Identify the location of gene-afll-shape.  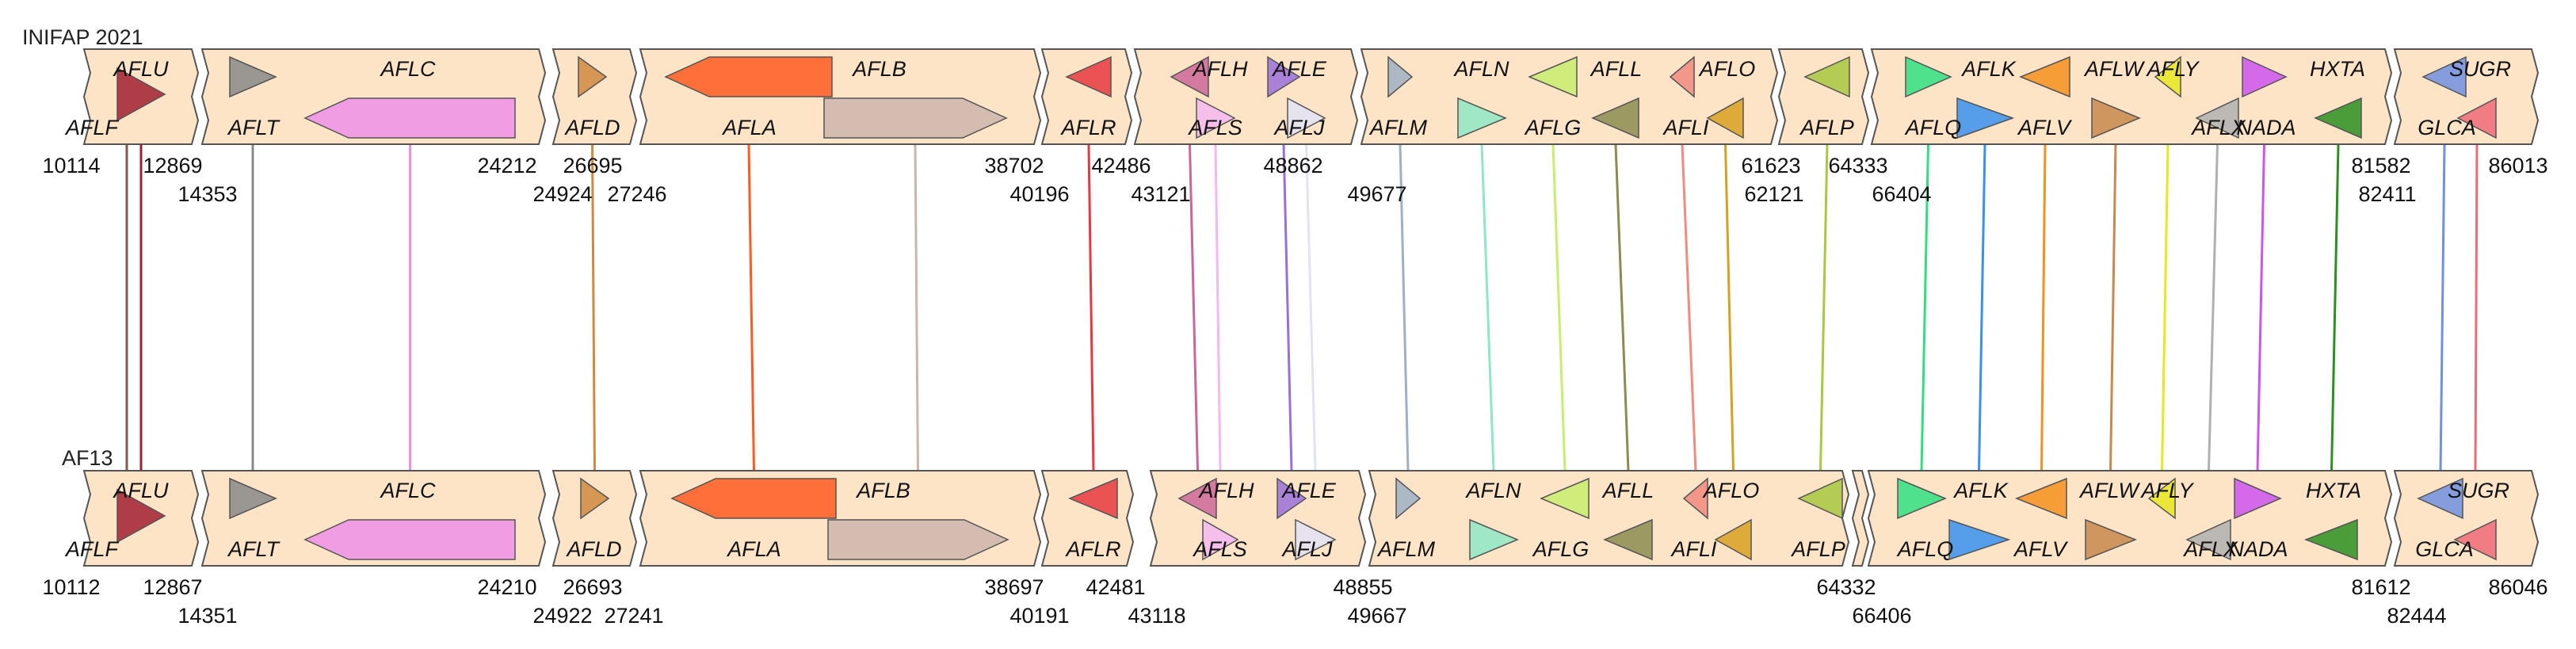
(1628, 539).